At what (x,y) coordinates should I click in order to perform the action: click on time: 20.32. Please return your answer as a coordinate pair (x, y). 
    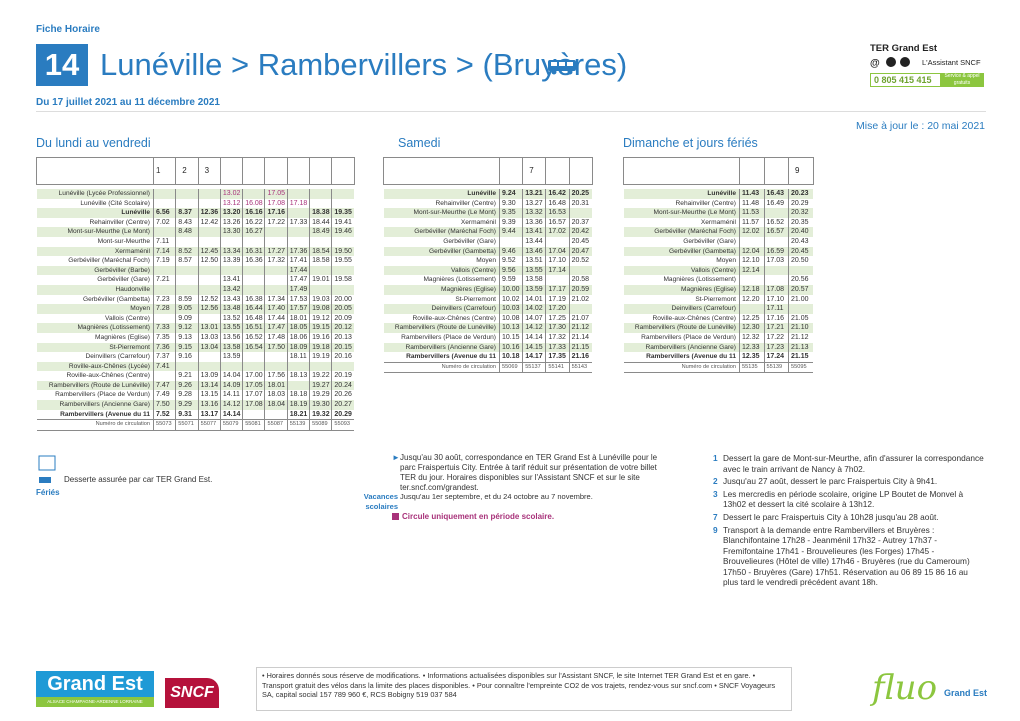
    Looking at the image, I should click on (800, 213).